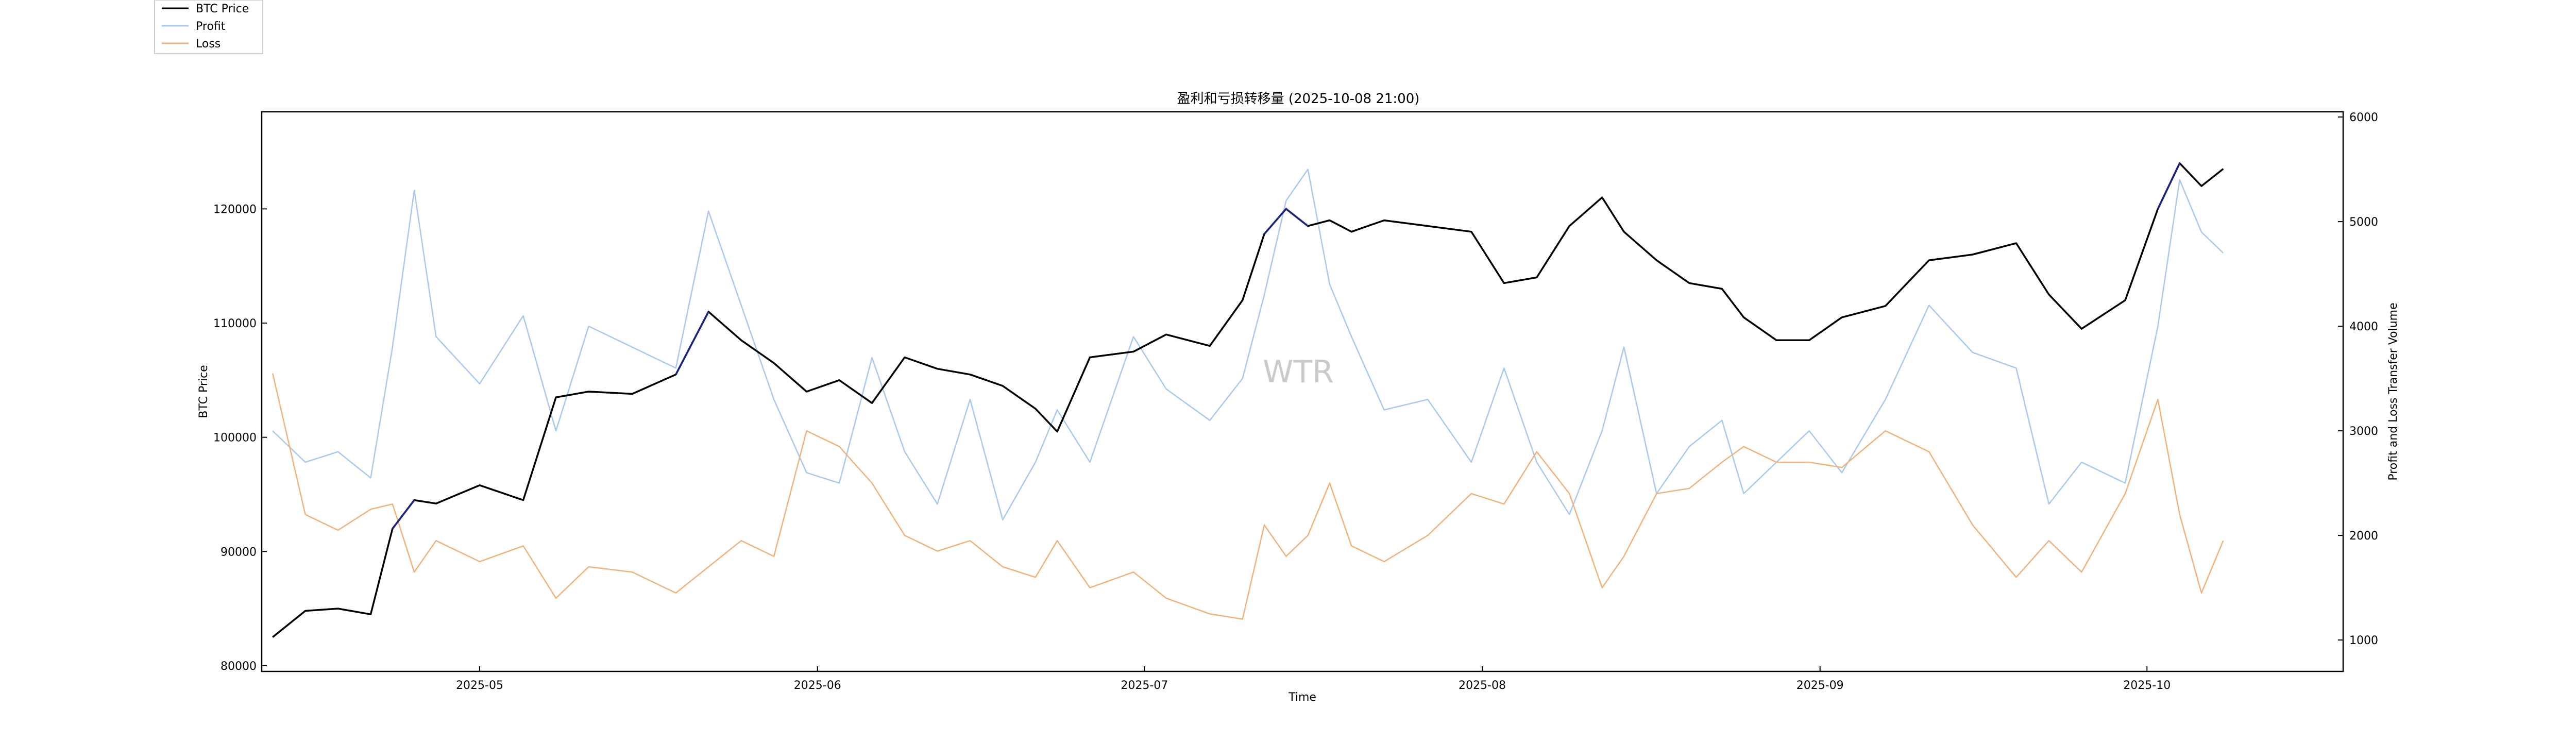  I want to click on x-tick-label: 2025-09, so click(1820, 685).